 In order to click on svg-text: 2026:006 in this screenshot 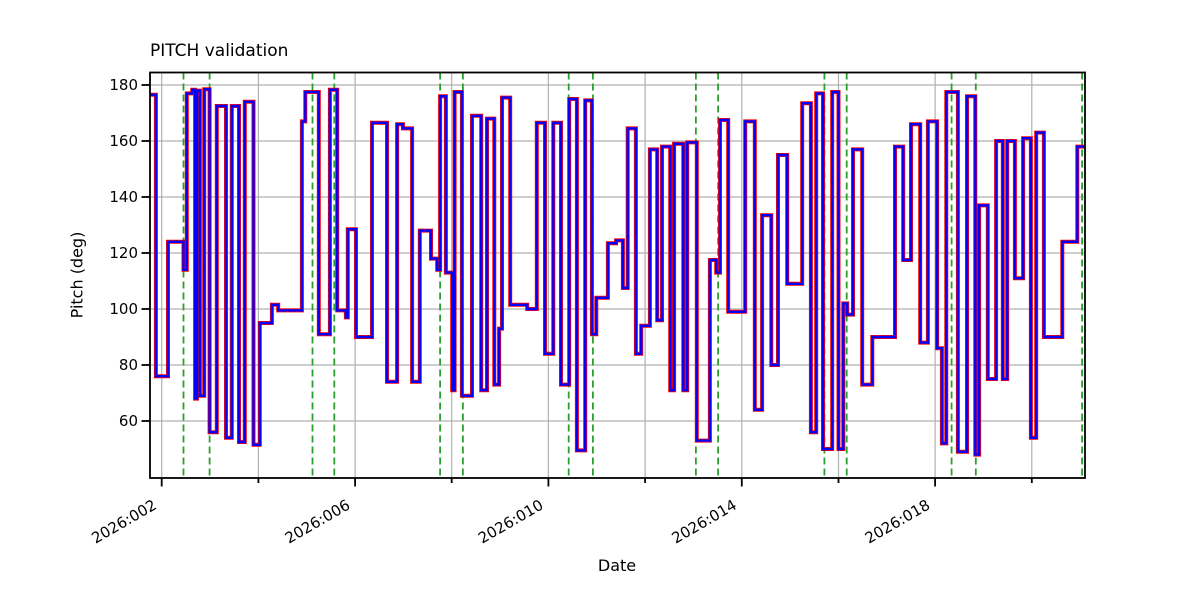, I will do `click(317, 522)`.